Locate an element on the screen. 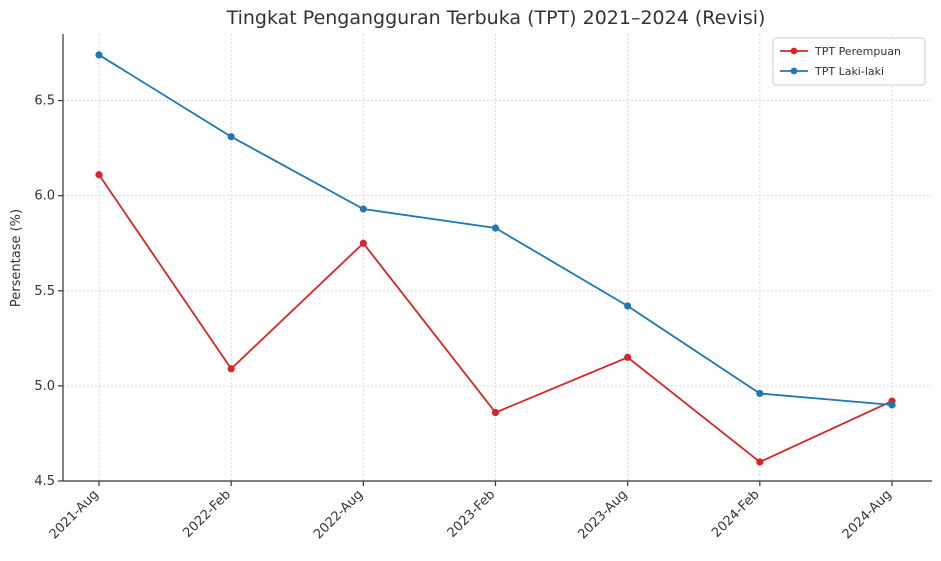  x-tick-label: 2023-Feb is located at coordinates (472, 514).